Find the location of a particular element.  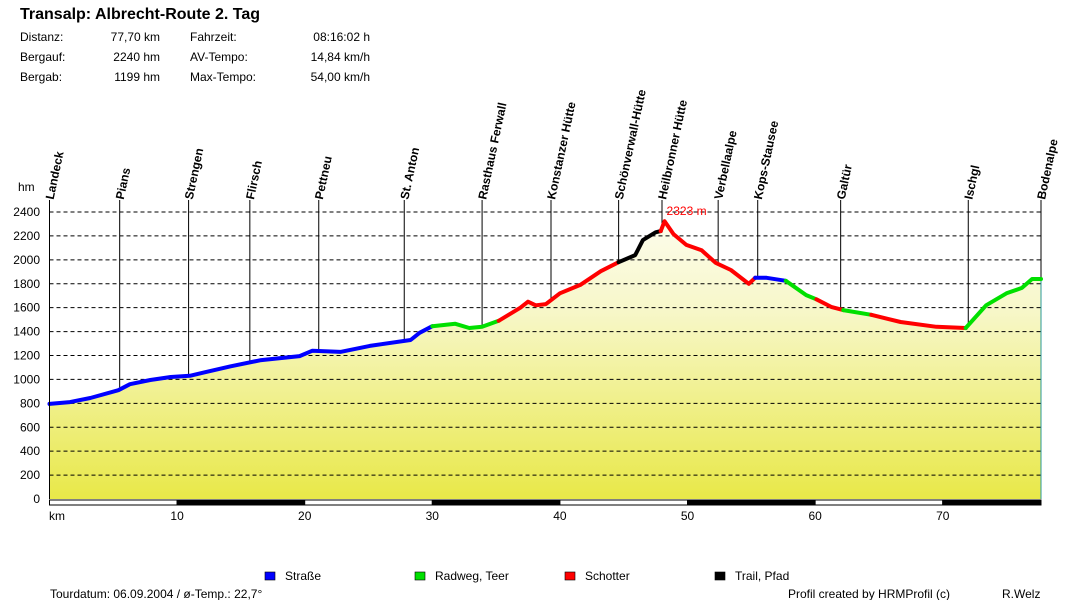

legend-swatch-schotter is located at coordinates (570, 576).